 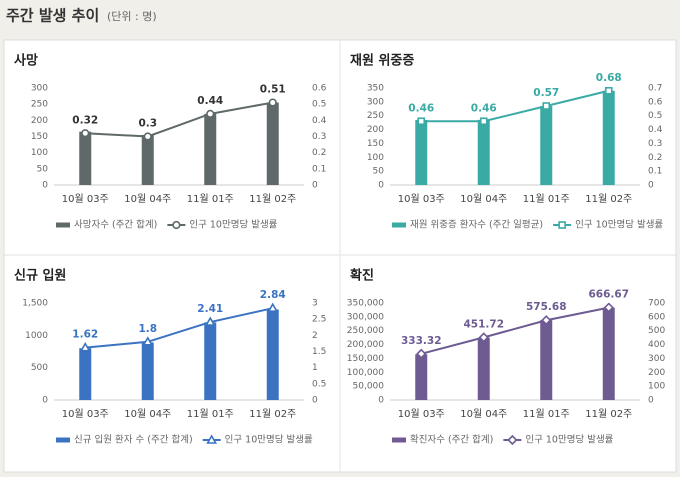 What do you see at coordinates (656, 345) in the screenshot?
I see `y2-tick-label: 400` at bounding box center [656, 345].